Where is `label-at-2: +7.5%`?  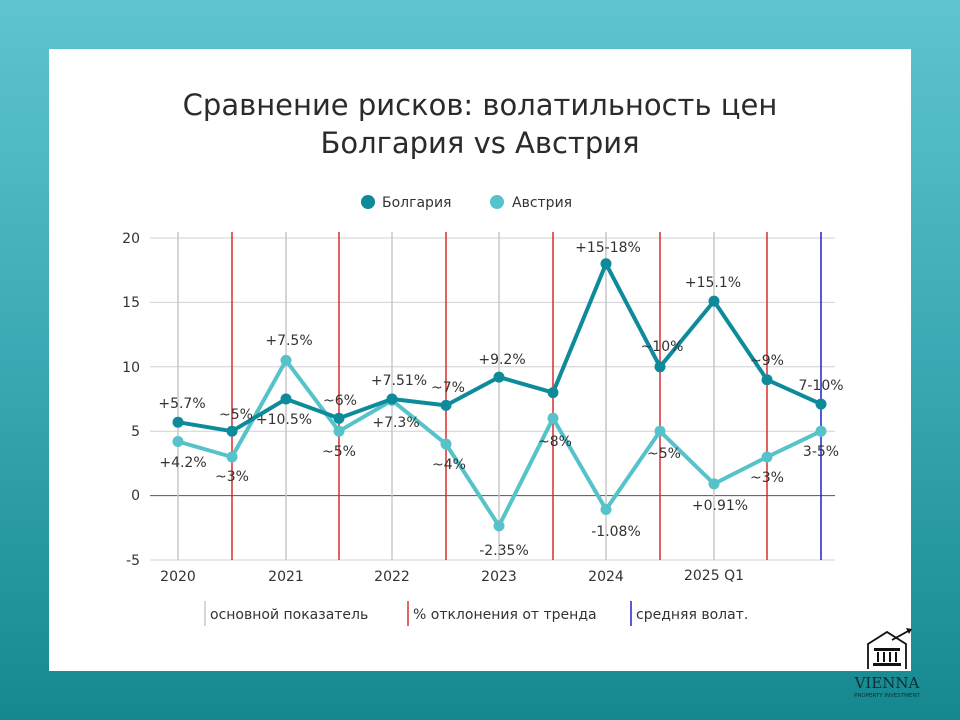 label-at-2: +7.5% is located at coordinates (288, 341).